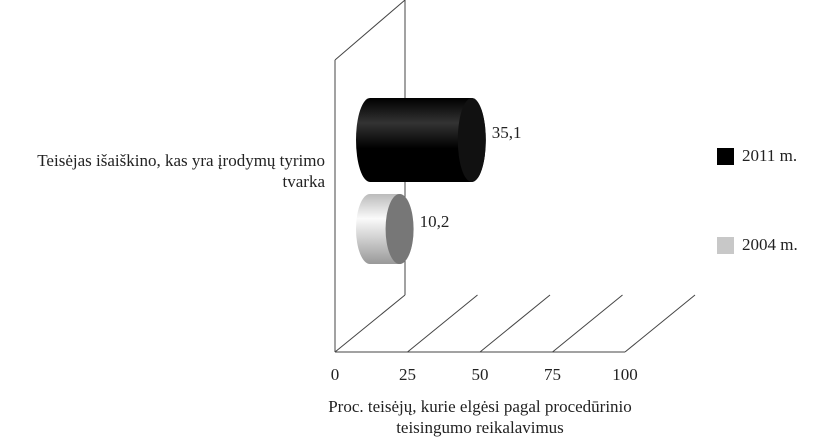  Describe the element at coordinates (507, 132) in the screenshot. I see `value-label: 35,1` at that location.